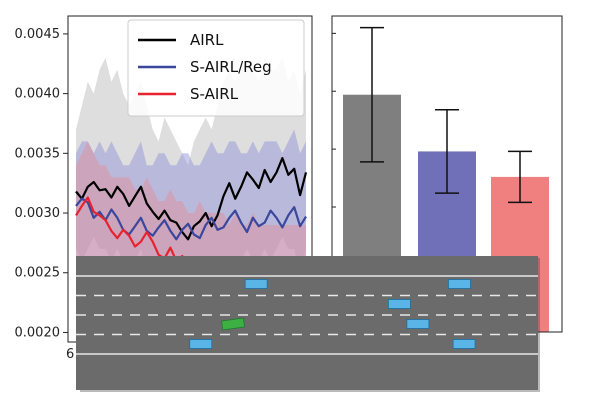 The width and height of the screenshot is (600, 400). Describe the element at coordinates (38, 153) in the screenshot. I see `y-tick-label: 0.0035` at that location.